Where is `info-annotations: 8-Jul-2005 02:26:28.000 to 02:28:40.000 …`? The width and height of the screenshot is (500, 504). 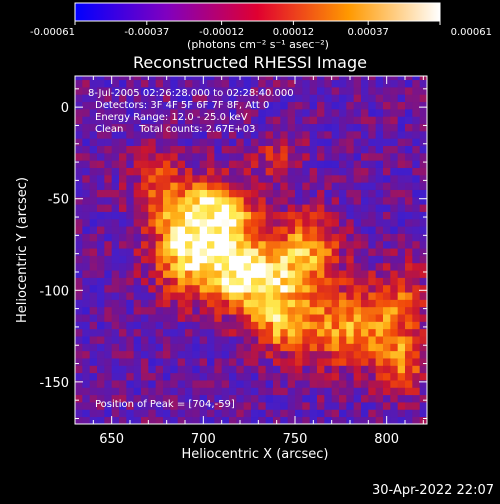
info-annotations: 8-Jul-2005 02:26:28.000 to 02:28:40.000 … is located at coordinates (191, 111).